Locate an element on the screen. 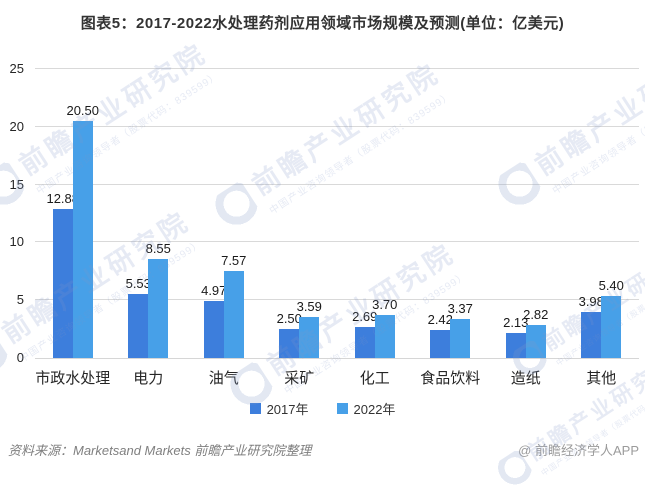 Image resolution: width=645 pixels, height=500 pixels. value-label-2017年-电力: 5.53 is located at coordinates (138, 284).